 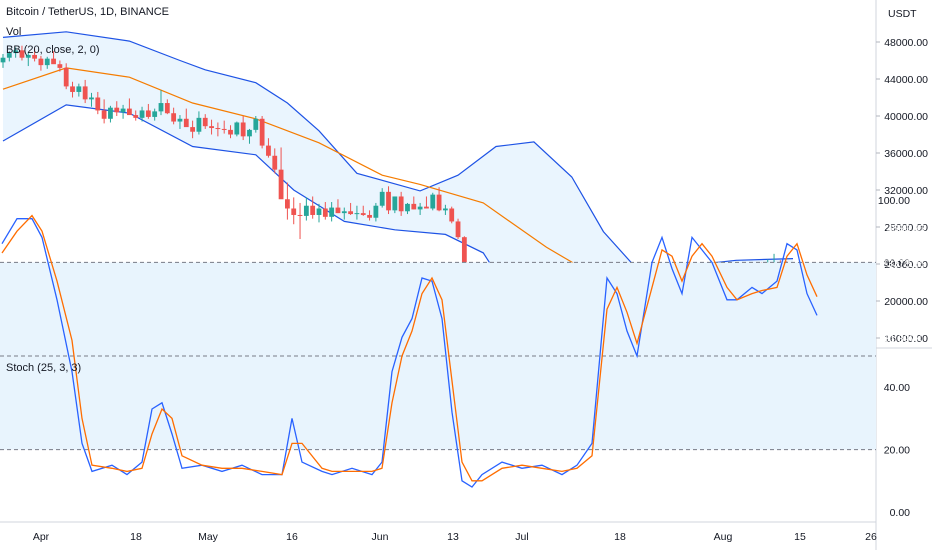 What do you see at coordinates (906, 117) in the screenshot?
I see `price-tick-label: 40000.00` at bounding box center [906, 117].